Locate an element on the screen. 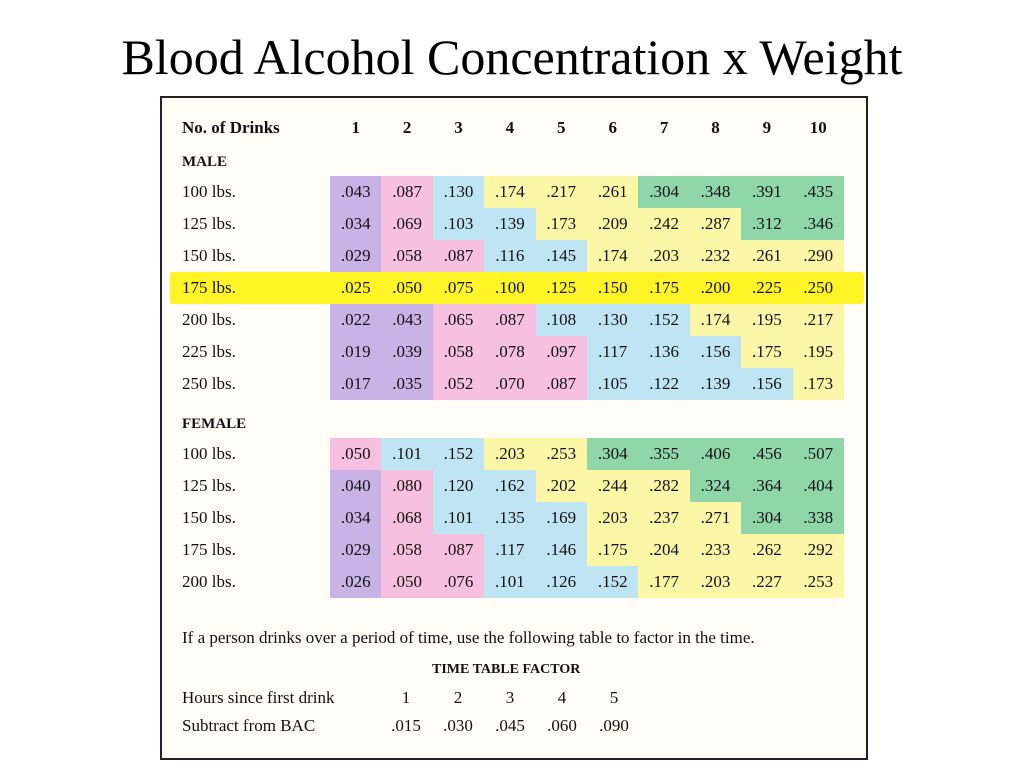 The height and width of the screenshot is (768, 1024). hours-cell: 1 is located at coordinates (406, 697).